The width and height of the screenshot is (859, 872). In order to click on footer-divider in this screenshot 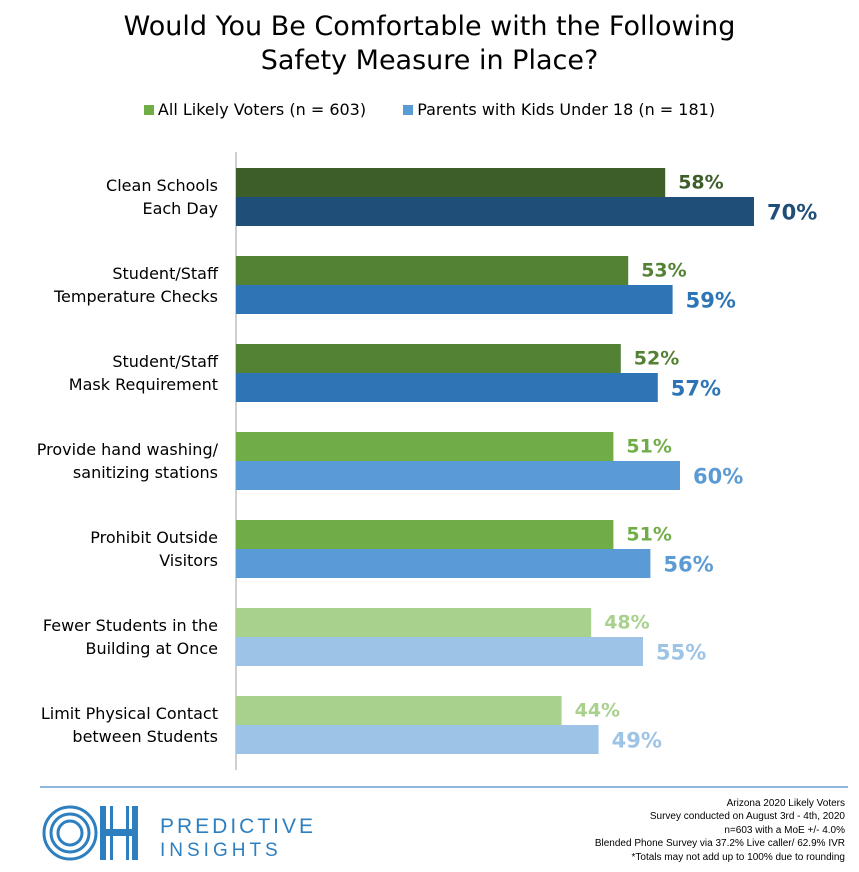, I will do `click(444, 787)`.